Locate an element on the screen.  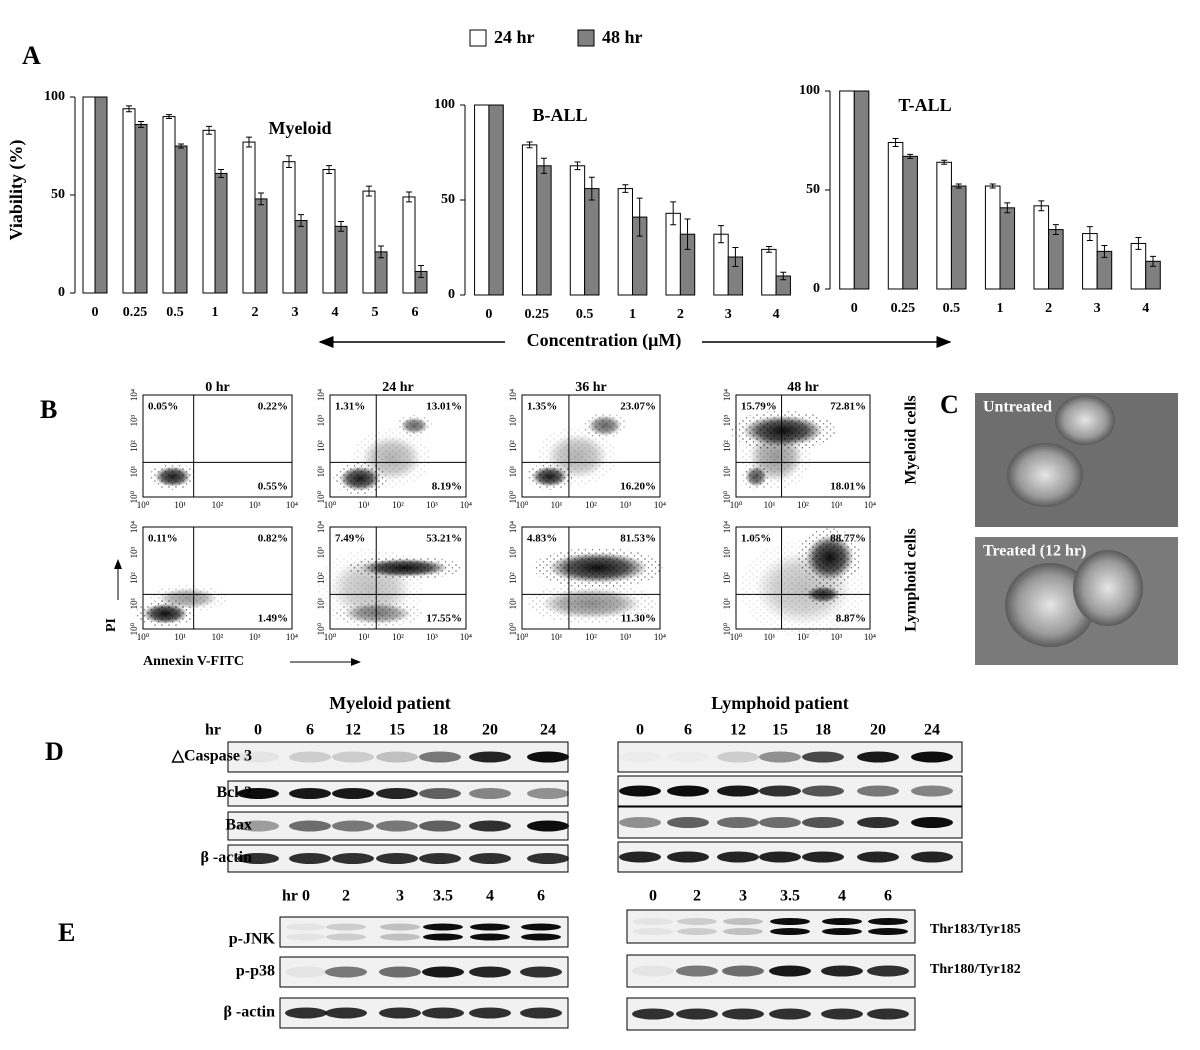
x-tick-label: 4 is located at coordinates (776, 314).